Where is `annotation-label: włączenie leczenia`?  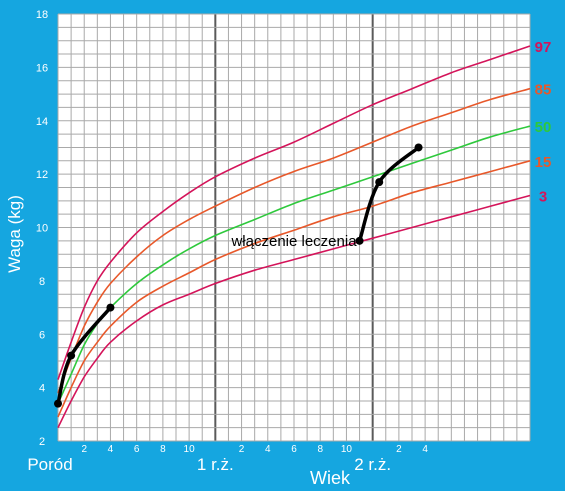 annotation-label: włączenie leczenia is located at coordinates (293, 241).